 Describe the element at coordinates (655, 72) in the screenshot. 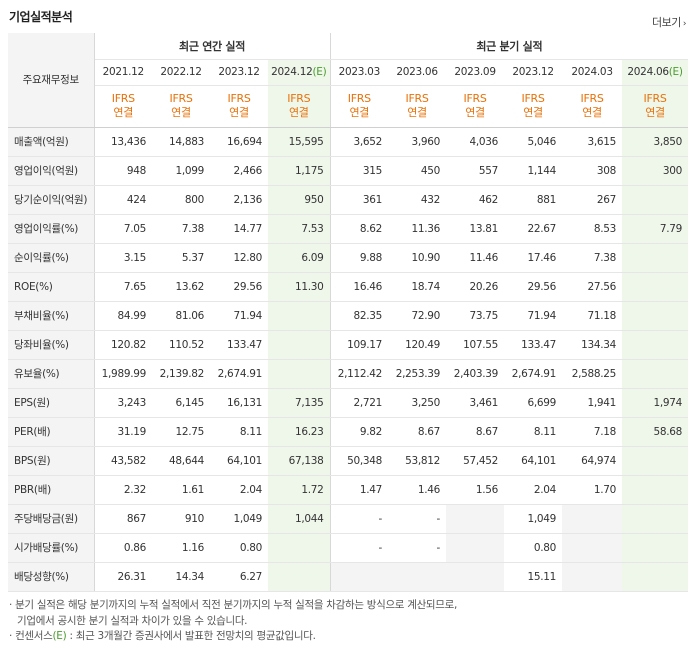

I see `period-header: 2024.06(E)` at that location.